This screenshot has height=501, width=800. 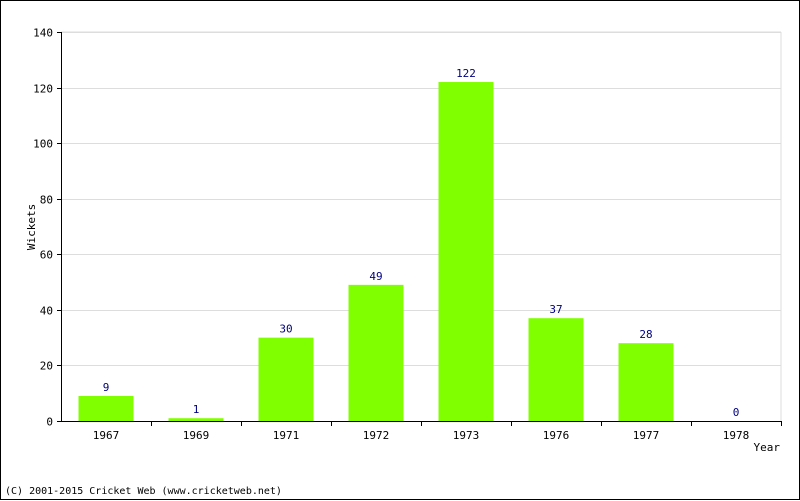 What do you see at coordinates (49, 422) in the screenshot?
I see `y-tick-label: 0` at bounding box center [49, 422].